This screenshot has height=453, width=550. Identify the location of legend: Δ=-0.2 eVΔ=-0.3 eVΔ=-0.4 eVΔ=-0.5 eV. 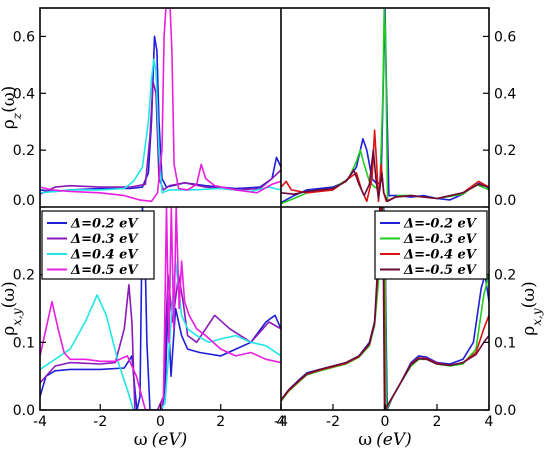
(431, 245).